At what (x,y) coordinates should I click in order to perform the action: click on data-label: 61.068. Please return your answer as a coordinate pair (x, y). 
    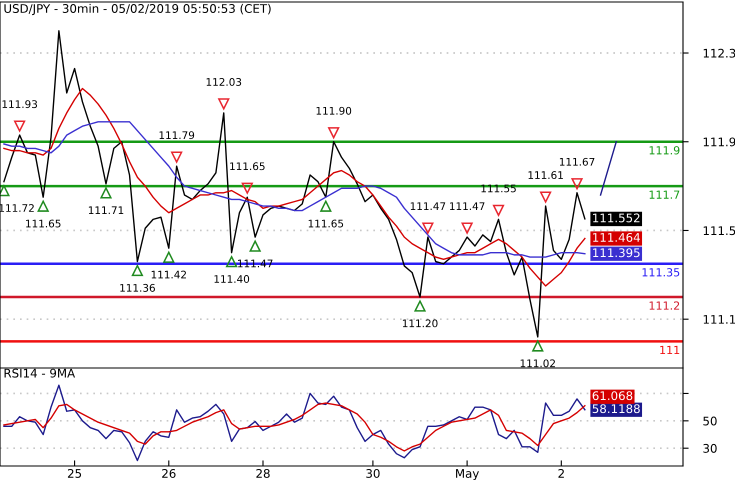
    Looking at the image, I should click on (612, 395).